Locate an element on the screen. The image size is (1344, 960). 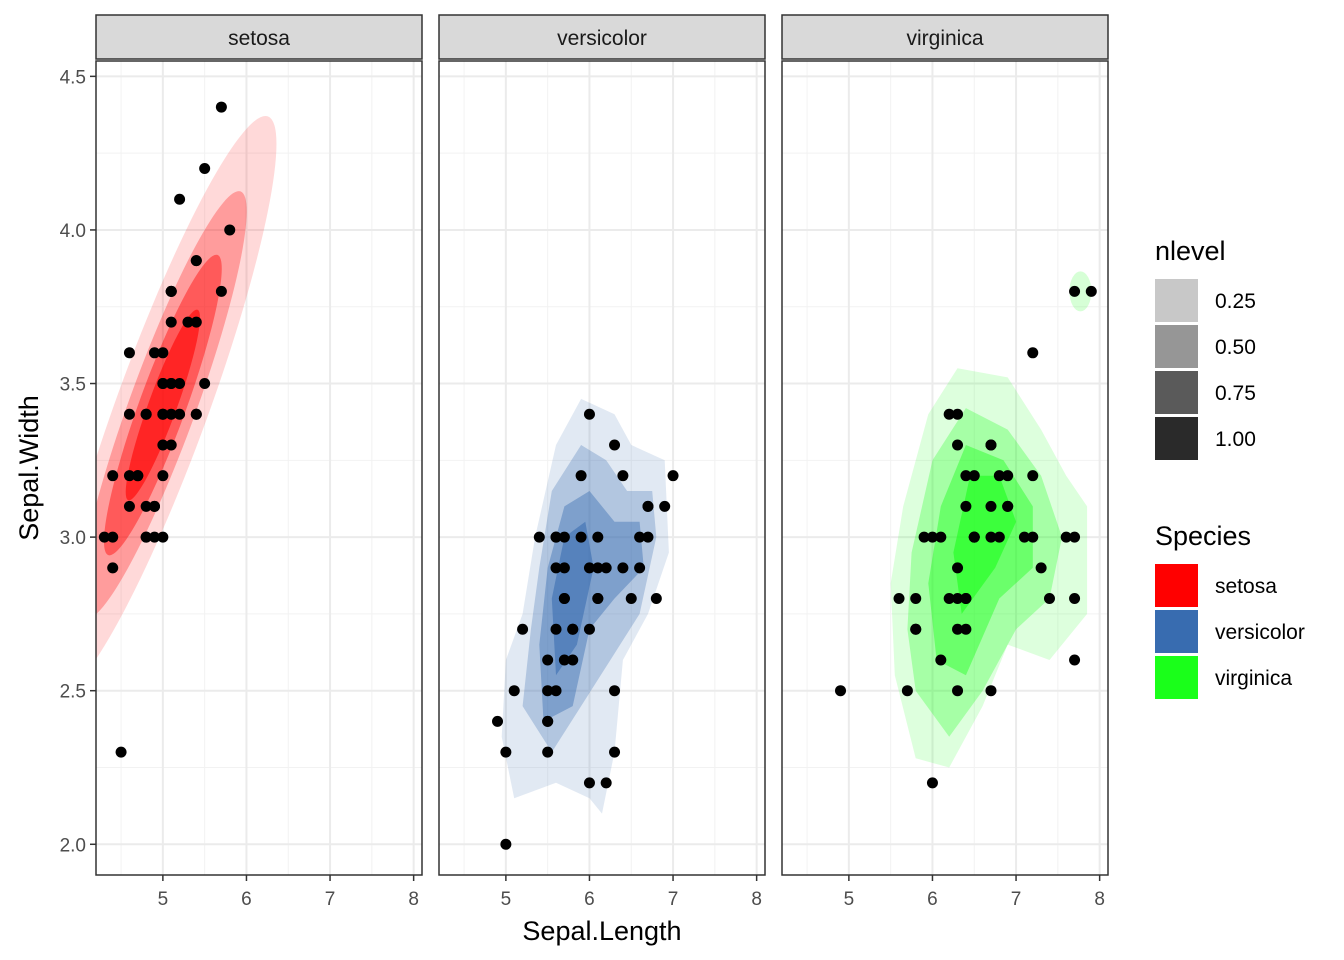
legend-label-species: virginica is located at coordinates (1253, 678).